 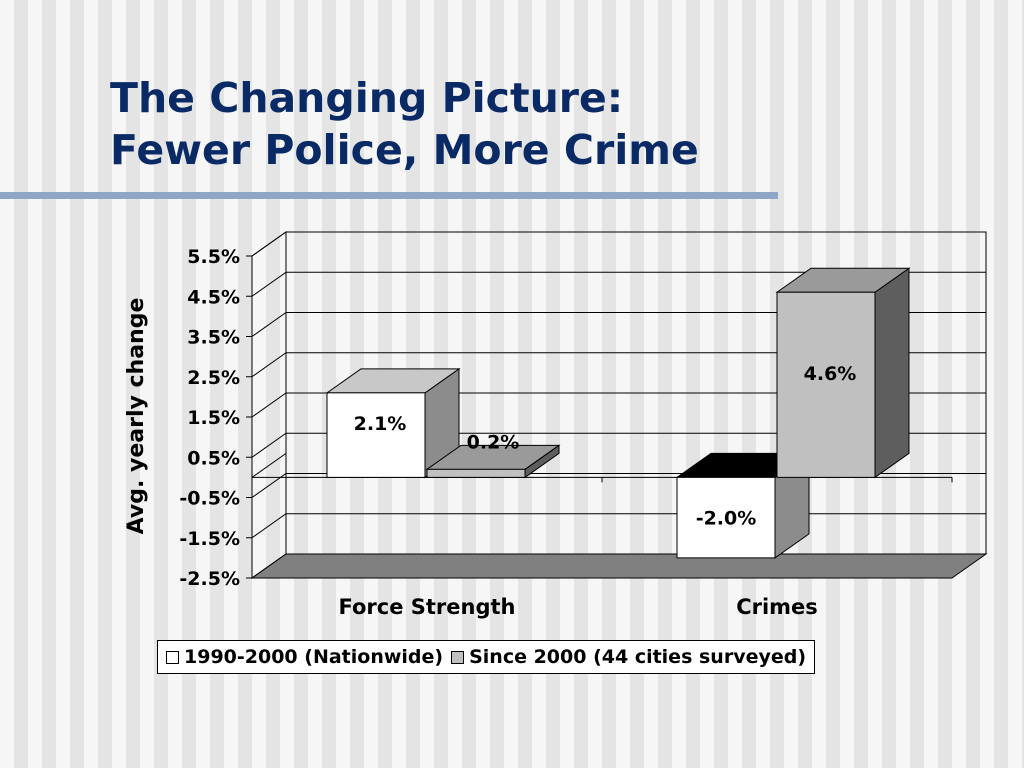 I want to click on x-tick-label: Crimes, so click(x=777, y=607).